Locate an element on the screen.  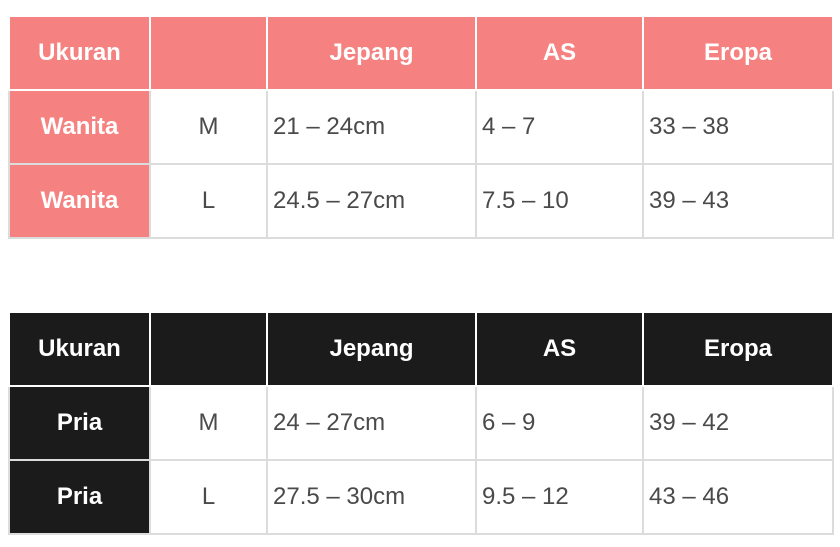
us-cell: 4 – 7 is located at coordinates (559, 127).